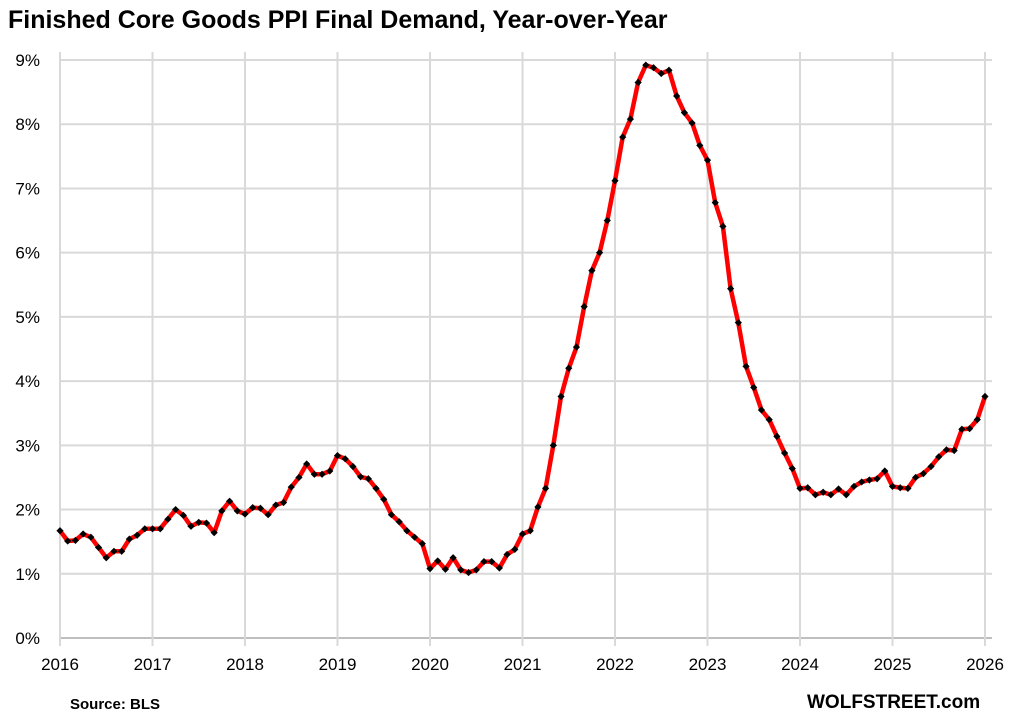  Describe the element at coordinates (245, 664) in the screenshot. I see `x-tick-label: 2018` at that location.